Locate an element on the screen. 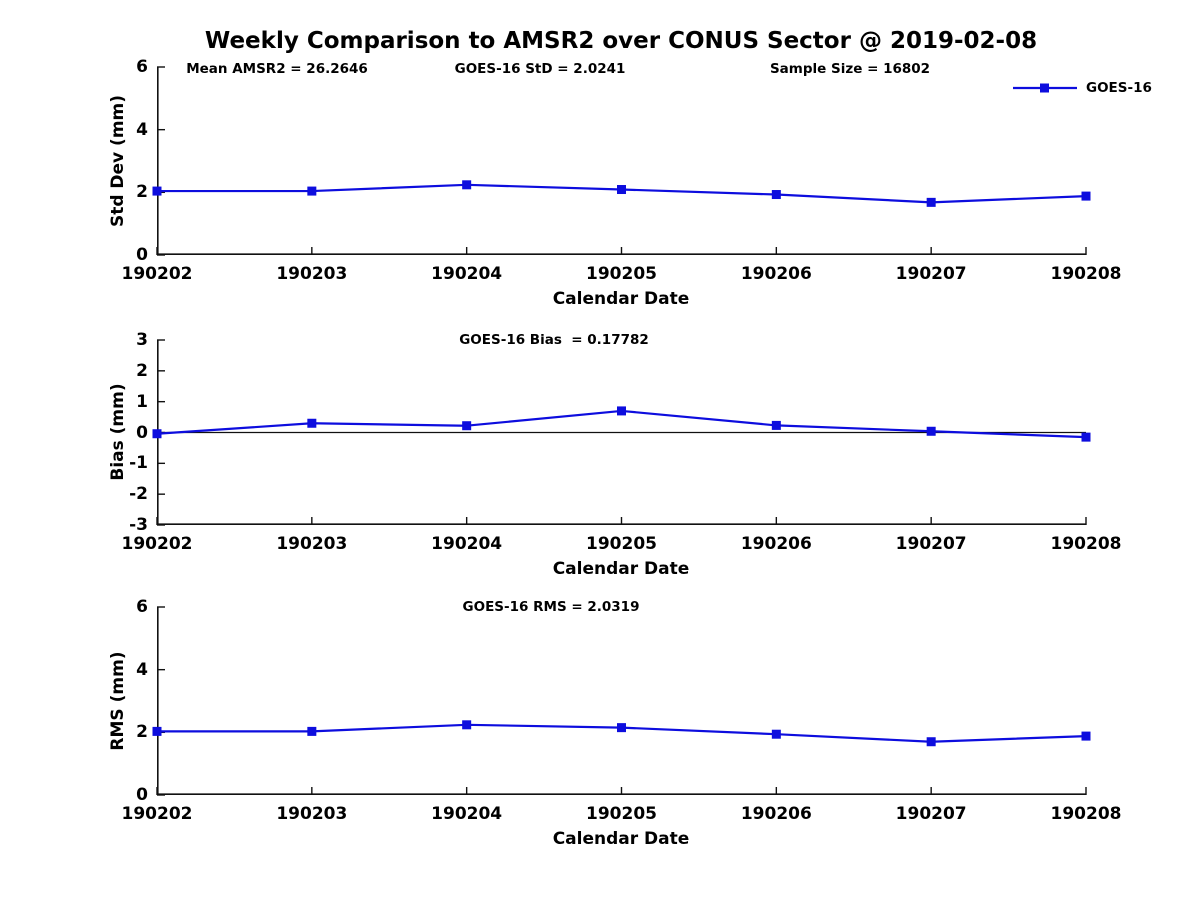  legend-label: GOES-16 is located at coordinates (1119, 88).